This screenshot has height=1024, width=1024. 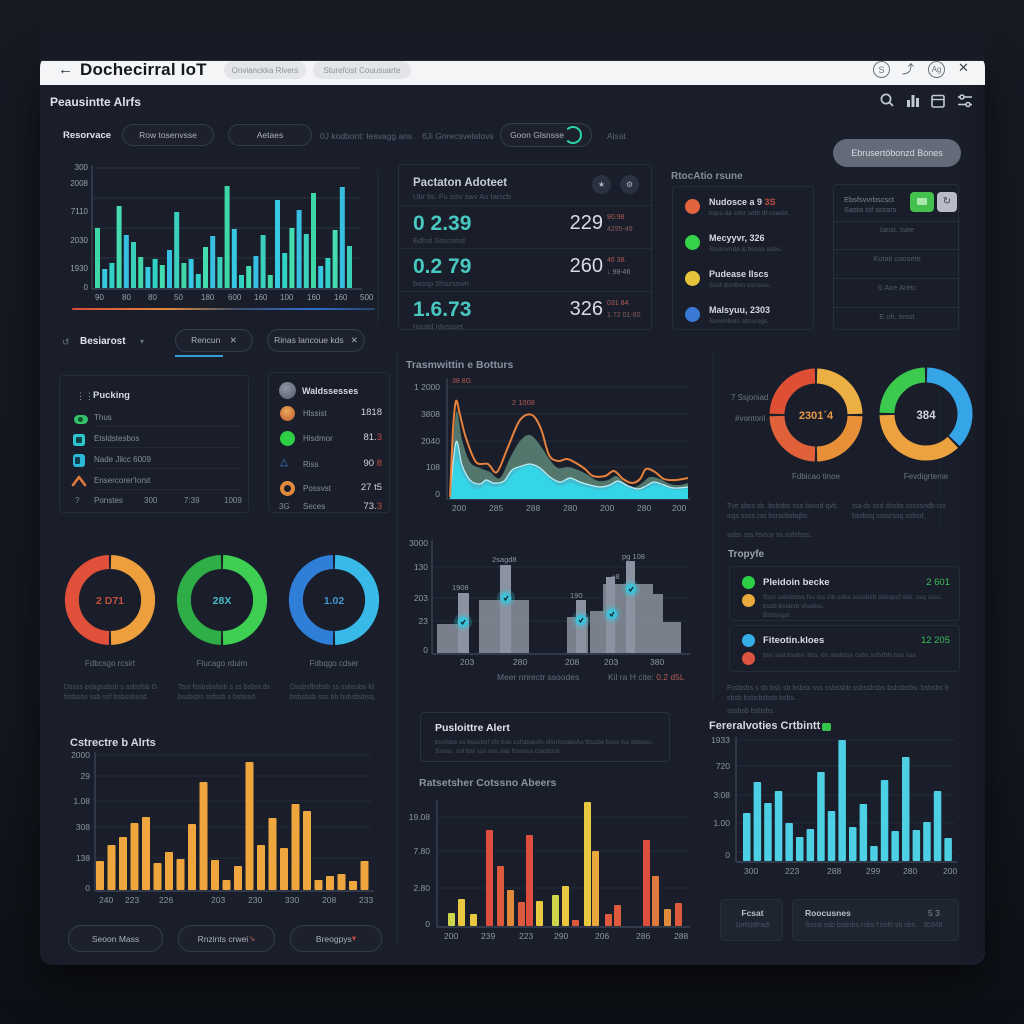 What do you see at coordinates (79, 240) in the screenshot?
I see `svg-text: 2030` at bounding box center [79, 240].